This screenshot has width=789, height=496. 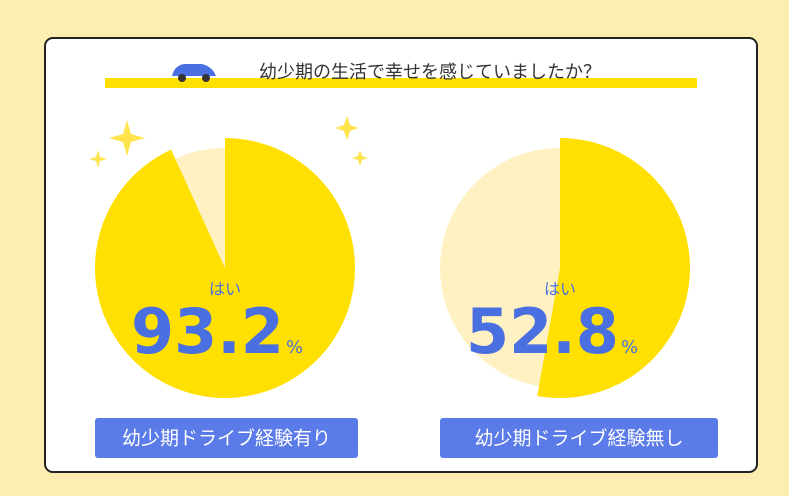 I want to click on value-label: 52.8%, so click(x=552, y=331).